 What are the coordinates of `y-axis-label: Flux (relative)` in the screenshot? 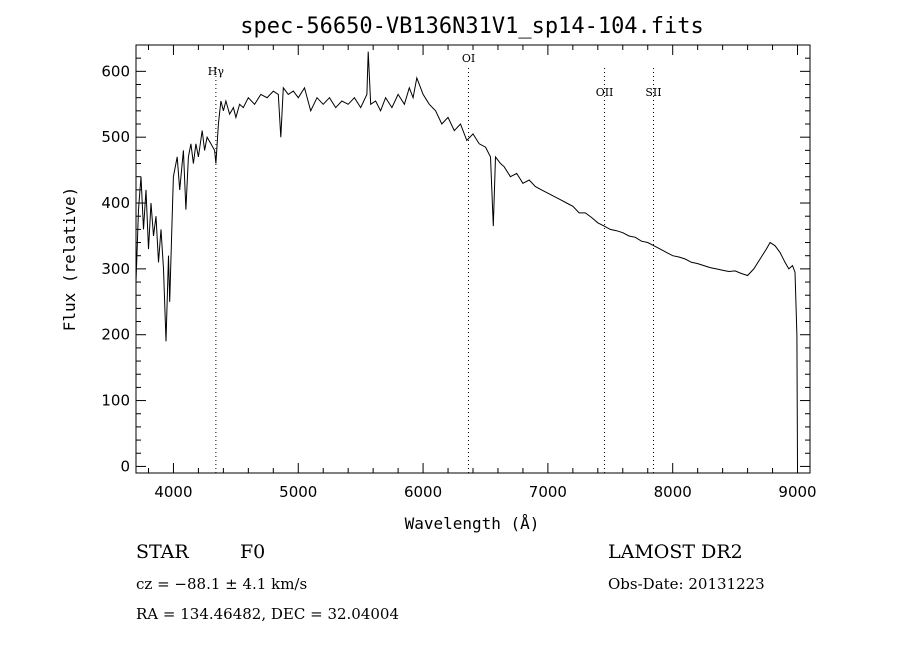 It's located at (69, 259).